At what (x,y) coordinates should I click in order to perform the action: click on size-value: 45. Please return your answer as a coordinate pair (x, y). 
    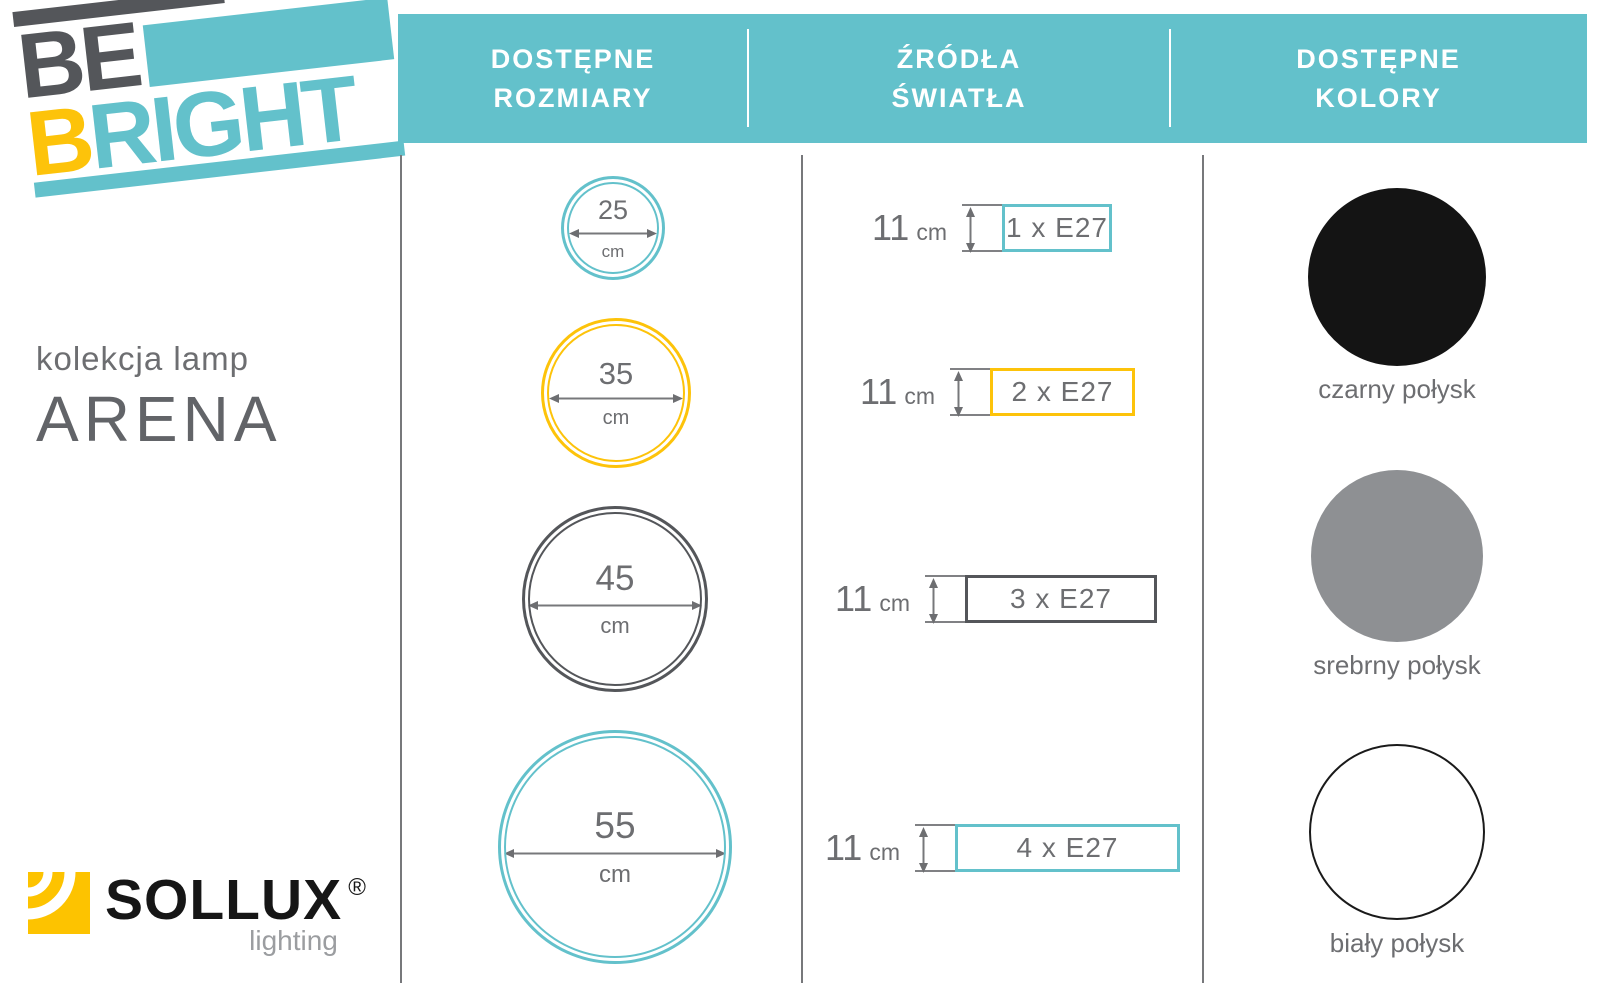
    Looking at the image, I should click on (615, 578).